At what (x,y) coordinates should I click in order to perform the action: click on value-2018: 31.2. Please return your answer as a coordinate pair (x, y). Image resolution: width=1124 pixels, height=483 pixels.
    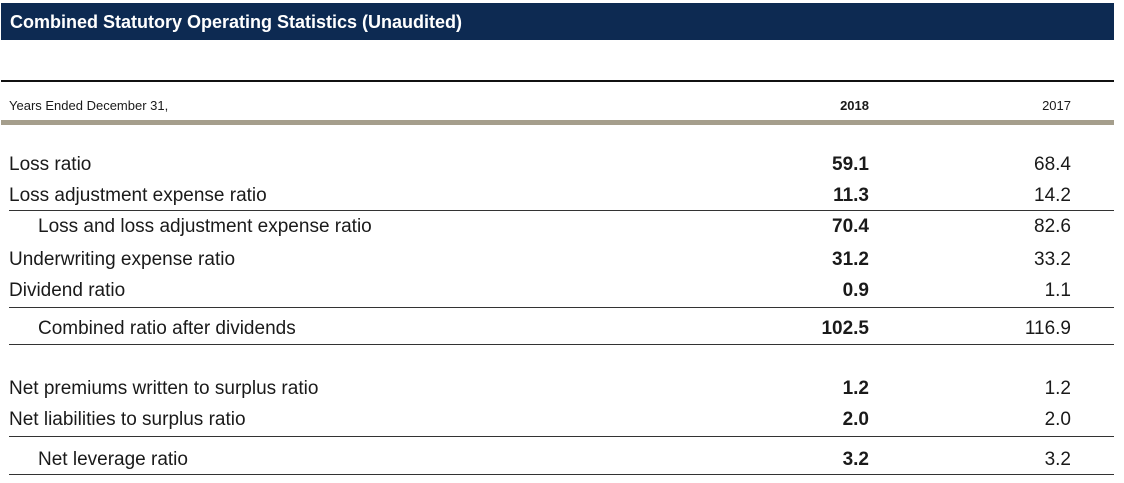
    Looking at the image, I should click on (850, 259).